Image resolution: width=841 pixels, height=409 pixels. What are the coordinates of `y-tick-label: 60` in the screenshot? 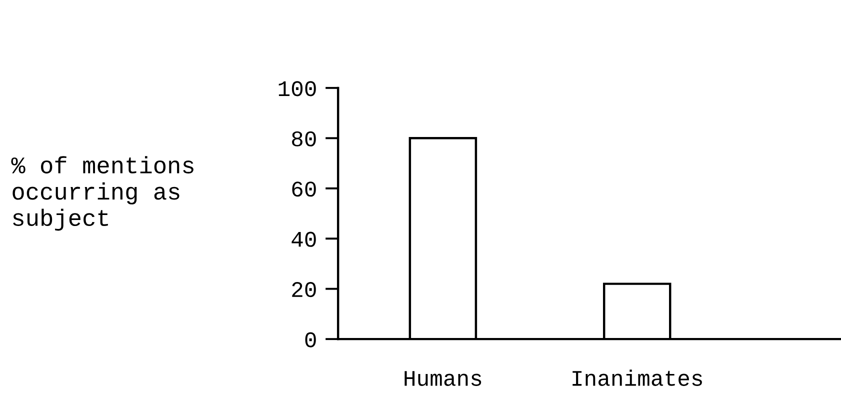 It's located at (304, 189).